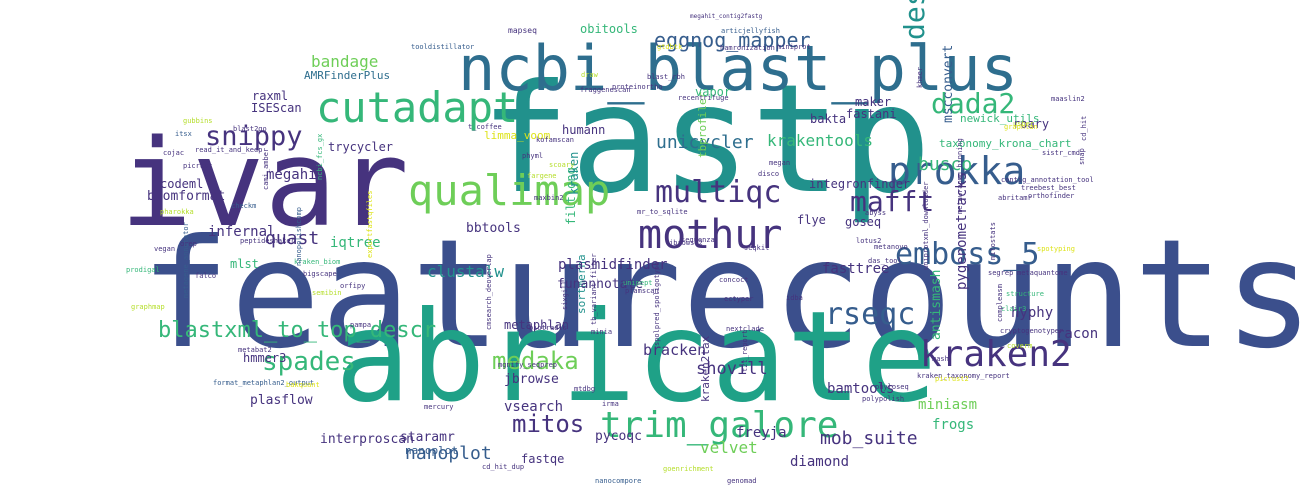  I want to click on word-106: itsx, so click(183, 134).